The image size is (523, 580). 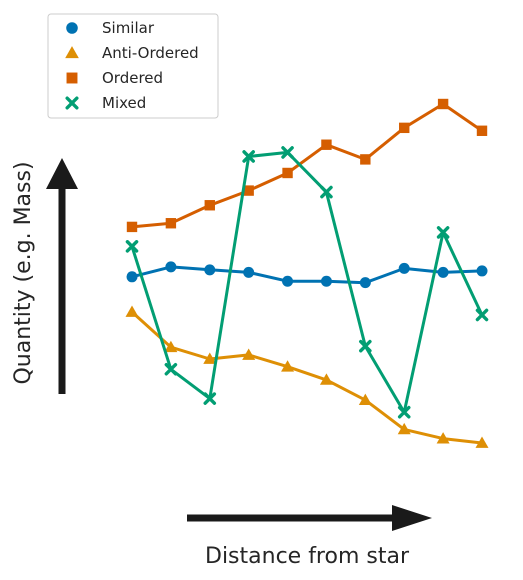 I want to click on legend-entry-anti-ordered: Anti-Ordered, so click(x=132, y=53).